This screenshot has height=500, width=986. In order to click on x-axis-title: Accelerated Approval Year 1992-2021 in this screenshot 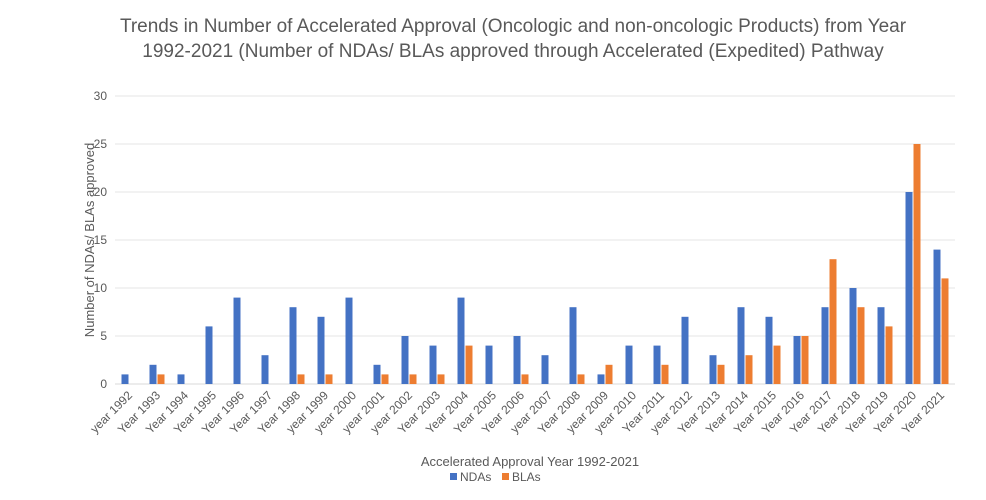, I will do `click(530, 461)`.